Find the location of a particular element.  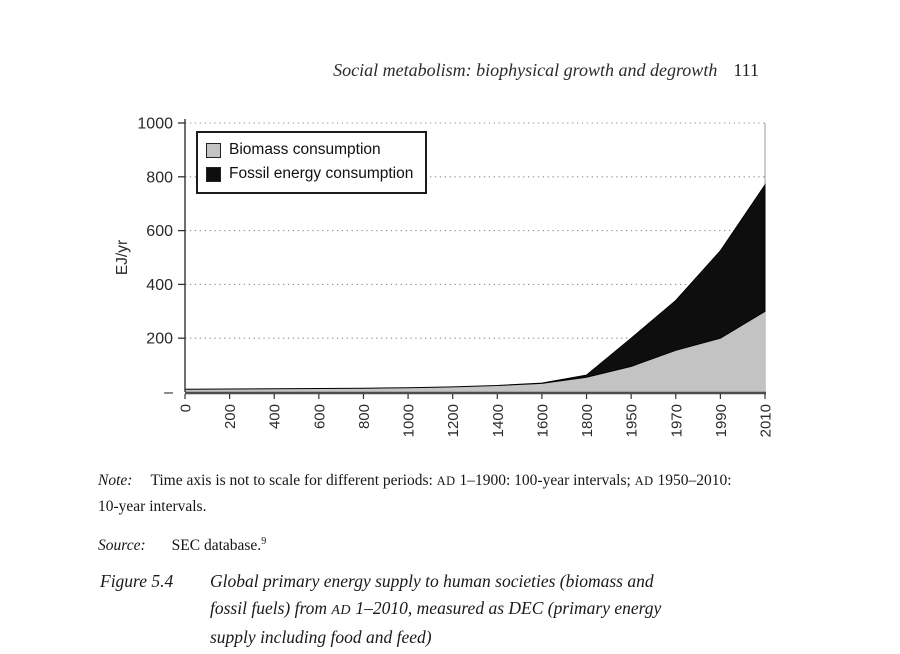

legend-item-fossil: Fossil energy consumption is located at coordinates (309, 174).